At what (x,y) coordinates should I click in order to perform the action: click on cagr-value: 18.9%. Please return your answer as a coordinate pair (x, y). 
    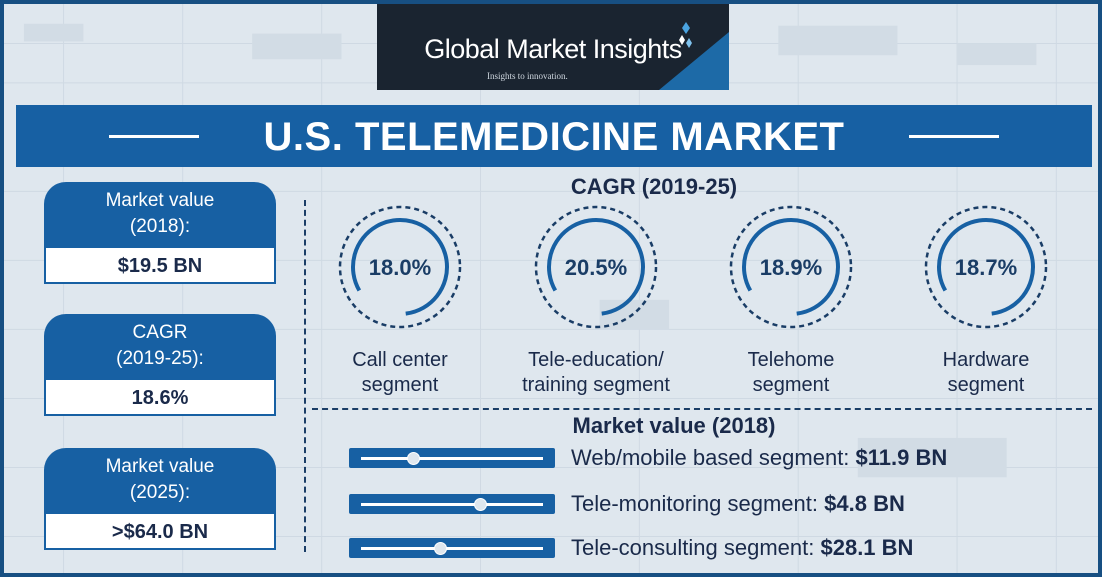
    Looking at the image, I should click on (791, 267).